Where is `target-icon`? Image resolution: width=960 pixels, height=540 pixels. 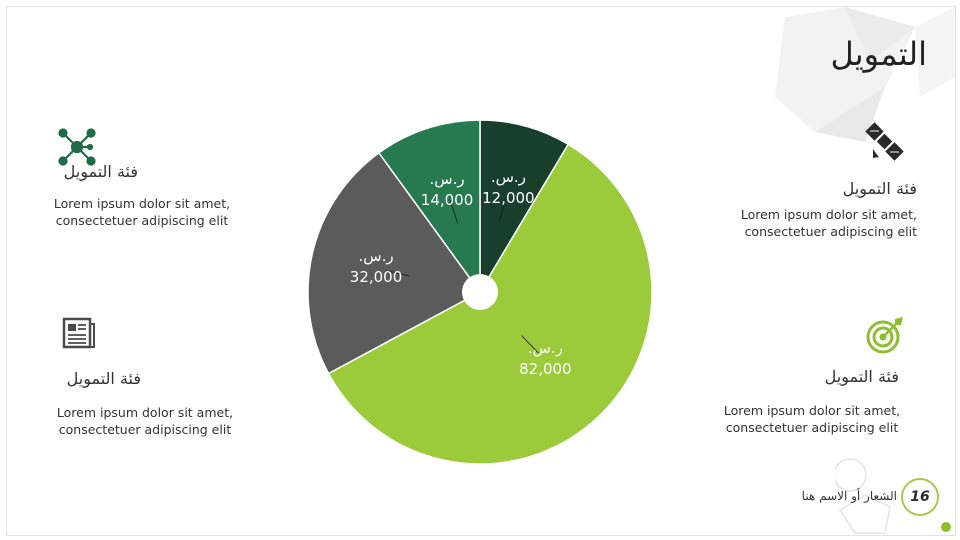 target-icon is located at coordinates (884, 335).